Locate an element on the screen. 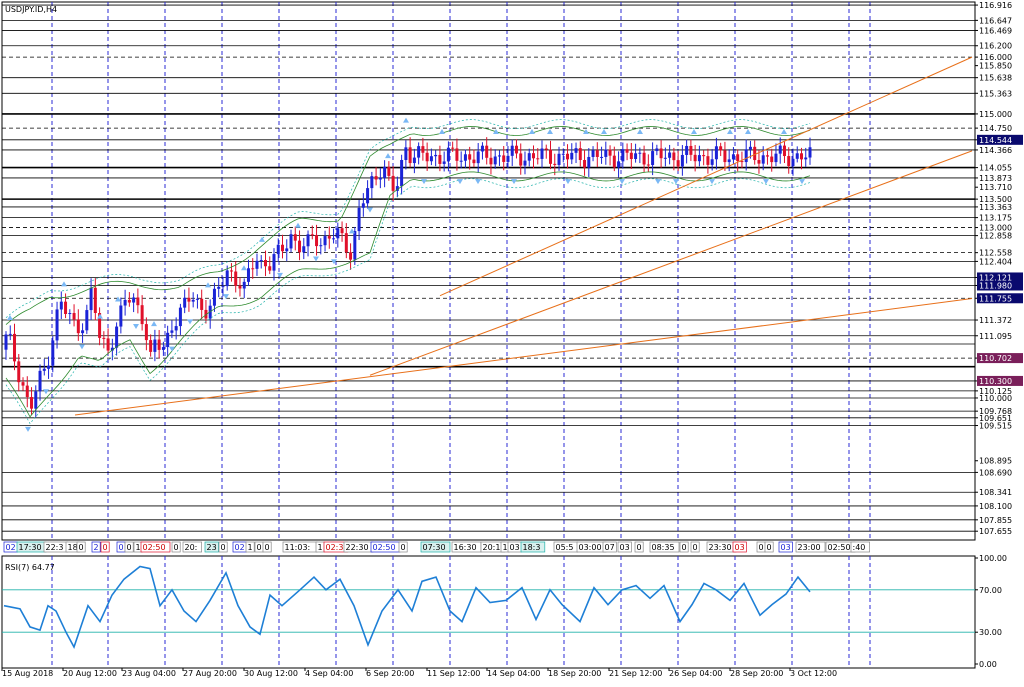  price-highlight-label: 110.702 is located at coordinates (995, 358).